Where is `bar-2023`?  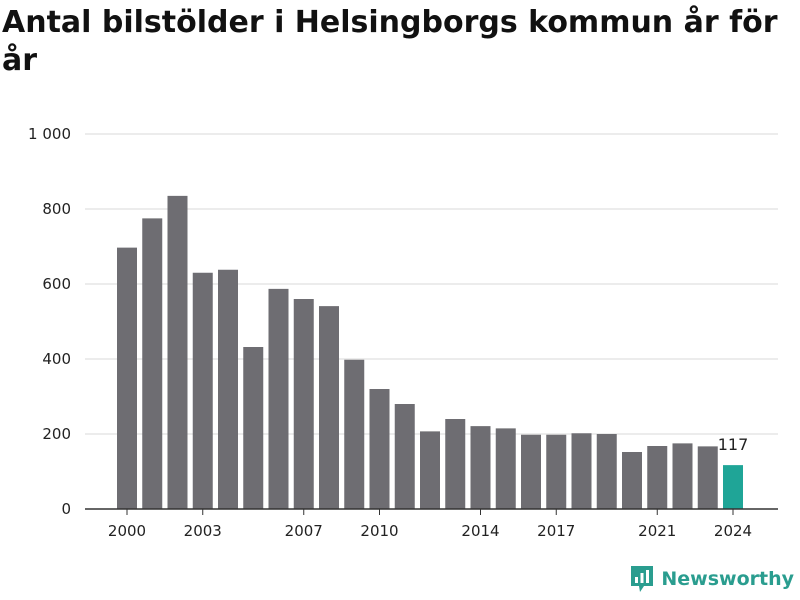
bar-2023 is located at coordinates (707, 477).